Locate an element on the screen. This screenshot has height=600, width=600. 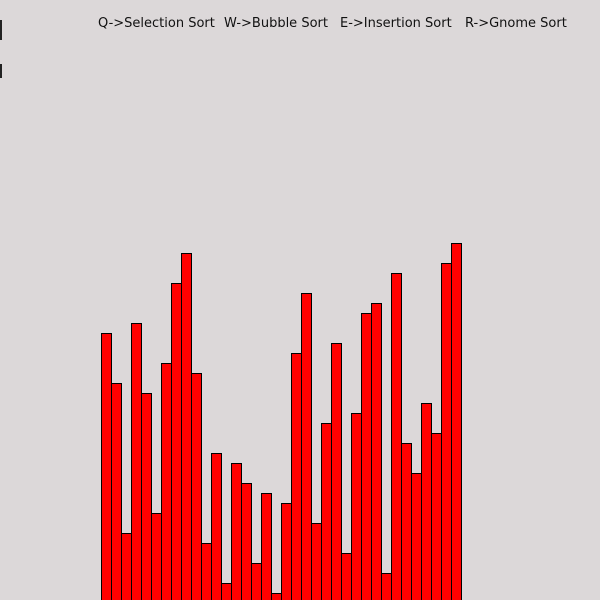
hint-insertion-sort: E->Insertion Sort is located at coordinates (396, 23).